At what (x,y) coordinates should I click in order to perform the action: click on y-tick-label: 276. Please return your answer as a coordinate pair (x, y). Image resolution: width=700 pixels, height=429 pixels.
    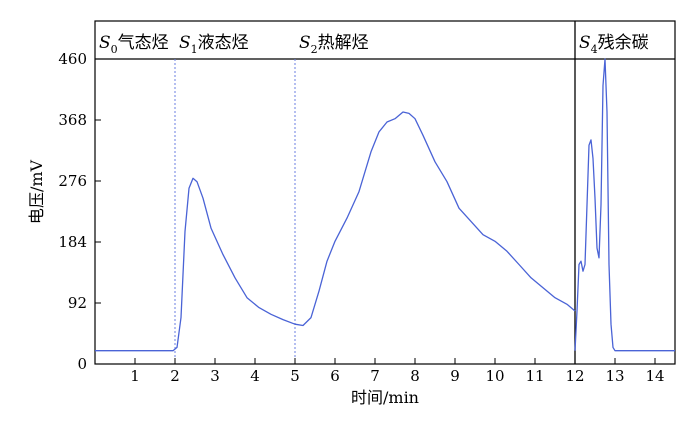
    Looking at the image, I should click on (72, 181).